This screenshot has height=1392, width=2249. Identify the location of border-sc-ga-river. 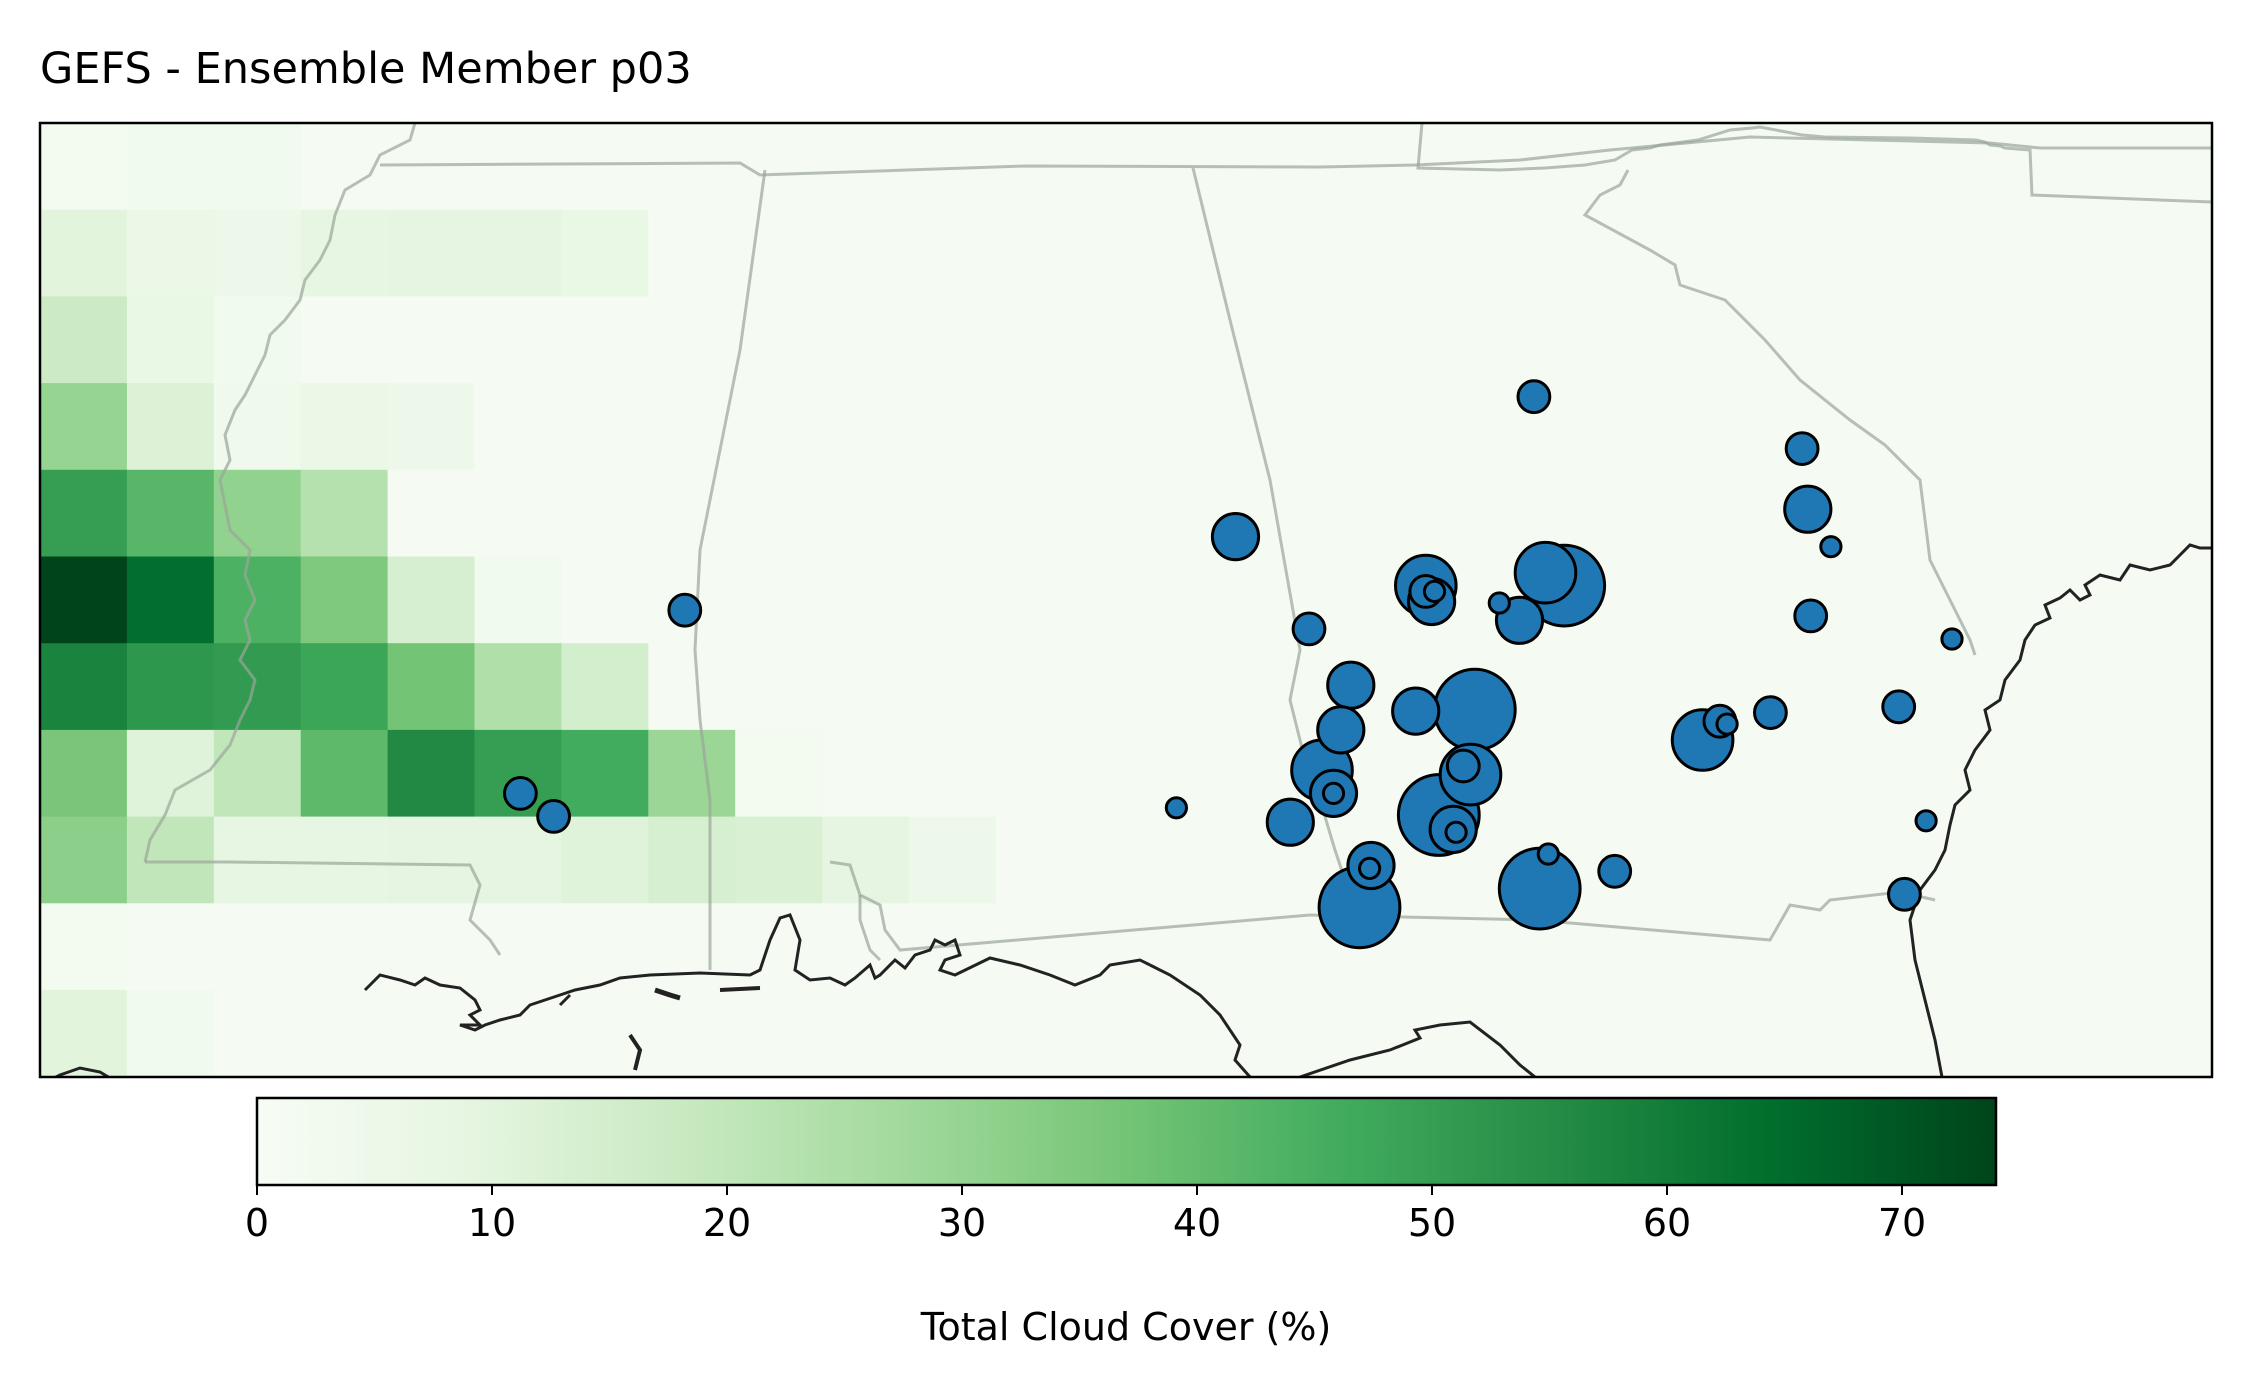
(1779, 412).